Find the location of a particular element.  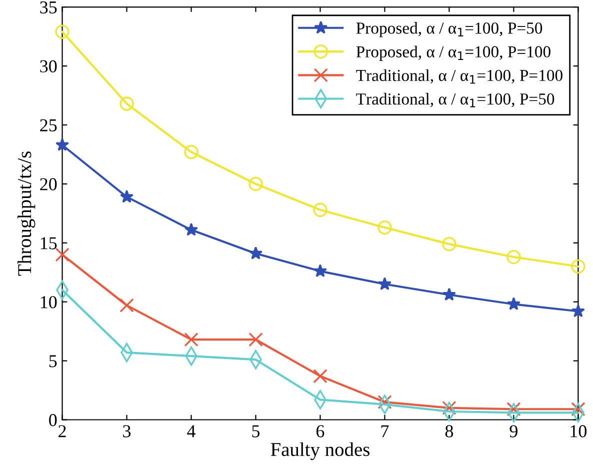

x-tick-label: 6 is located at coordinates (320, 431).